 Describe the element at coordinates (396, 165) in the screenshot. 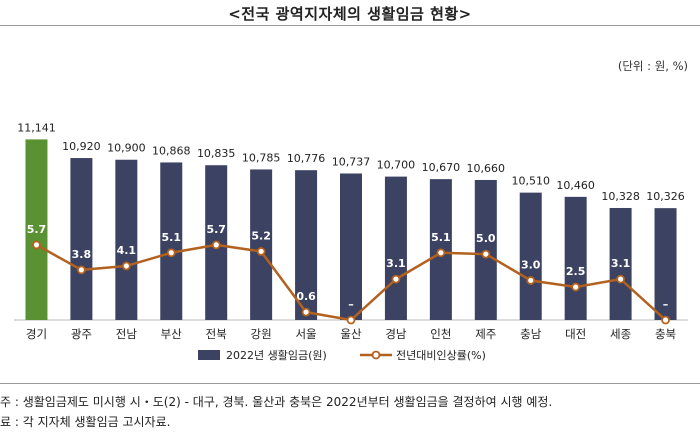

I see `bar-label-8: 10,700` at that location.